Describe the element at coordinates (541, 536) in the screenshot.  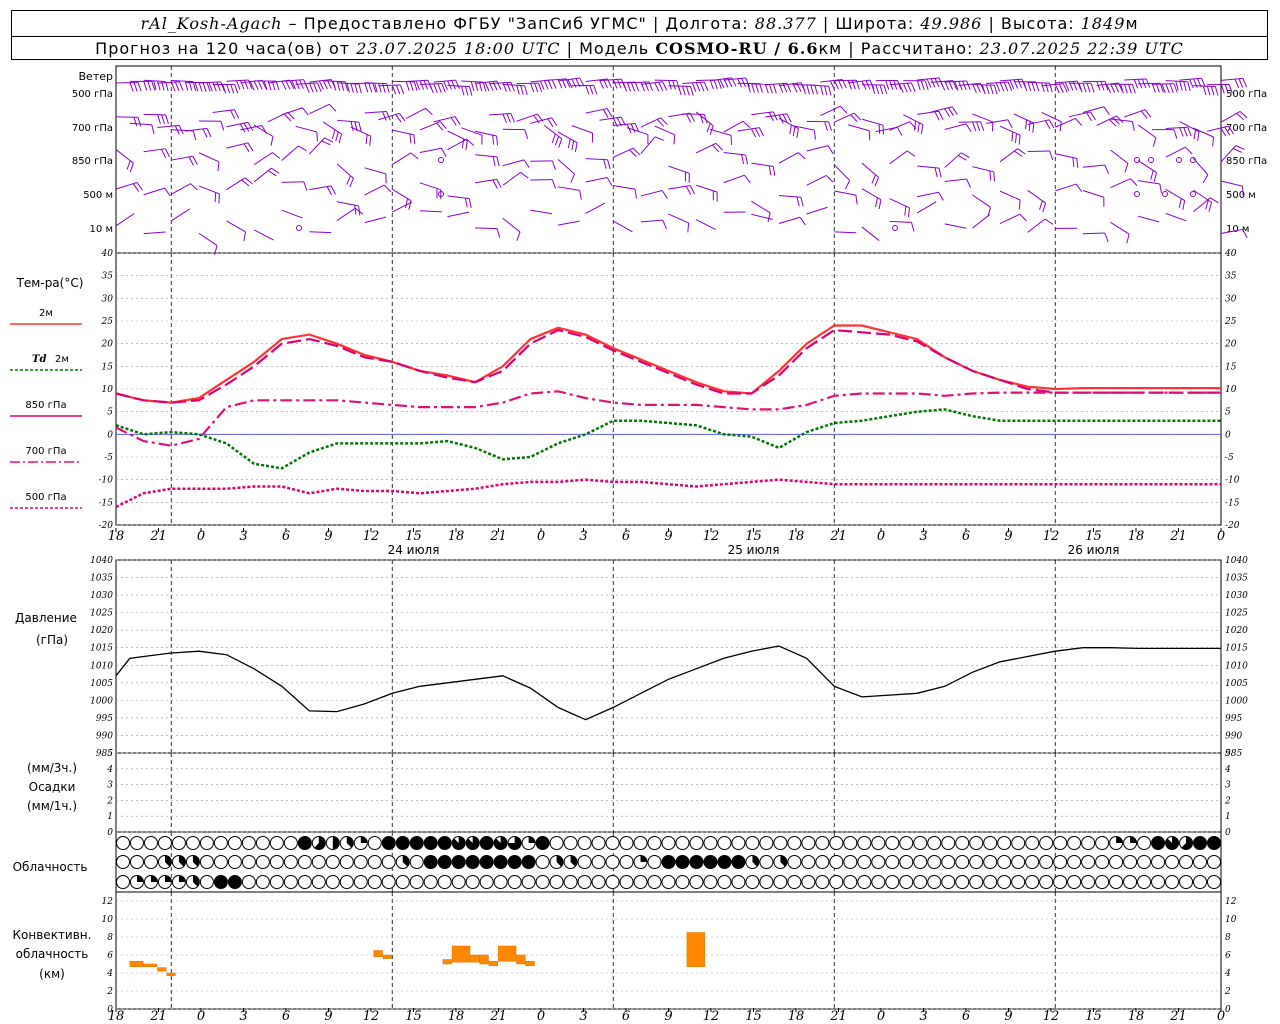
I see `time-axis-mid-tick-label: 0` at that location.